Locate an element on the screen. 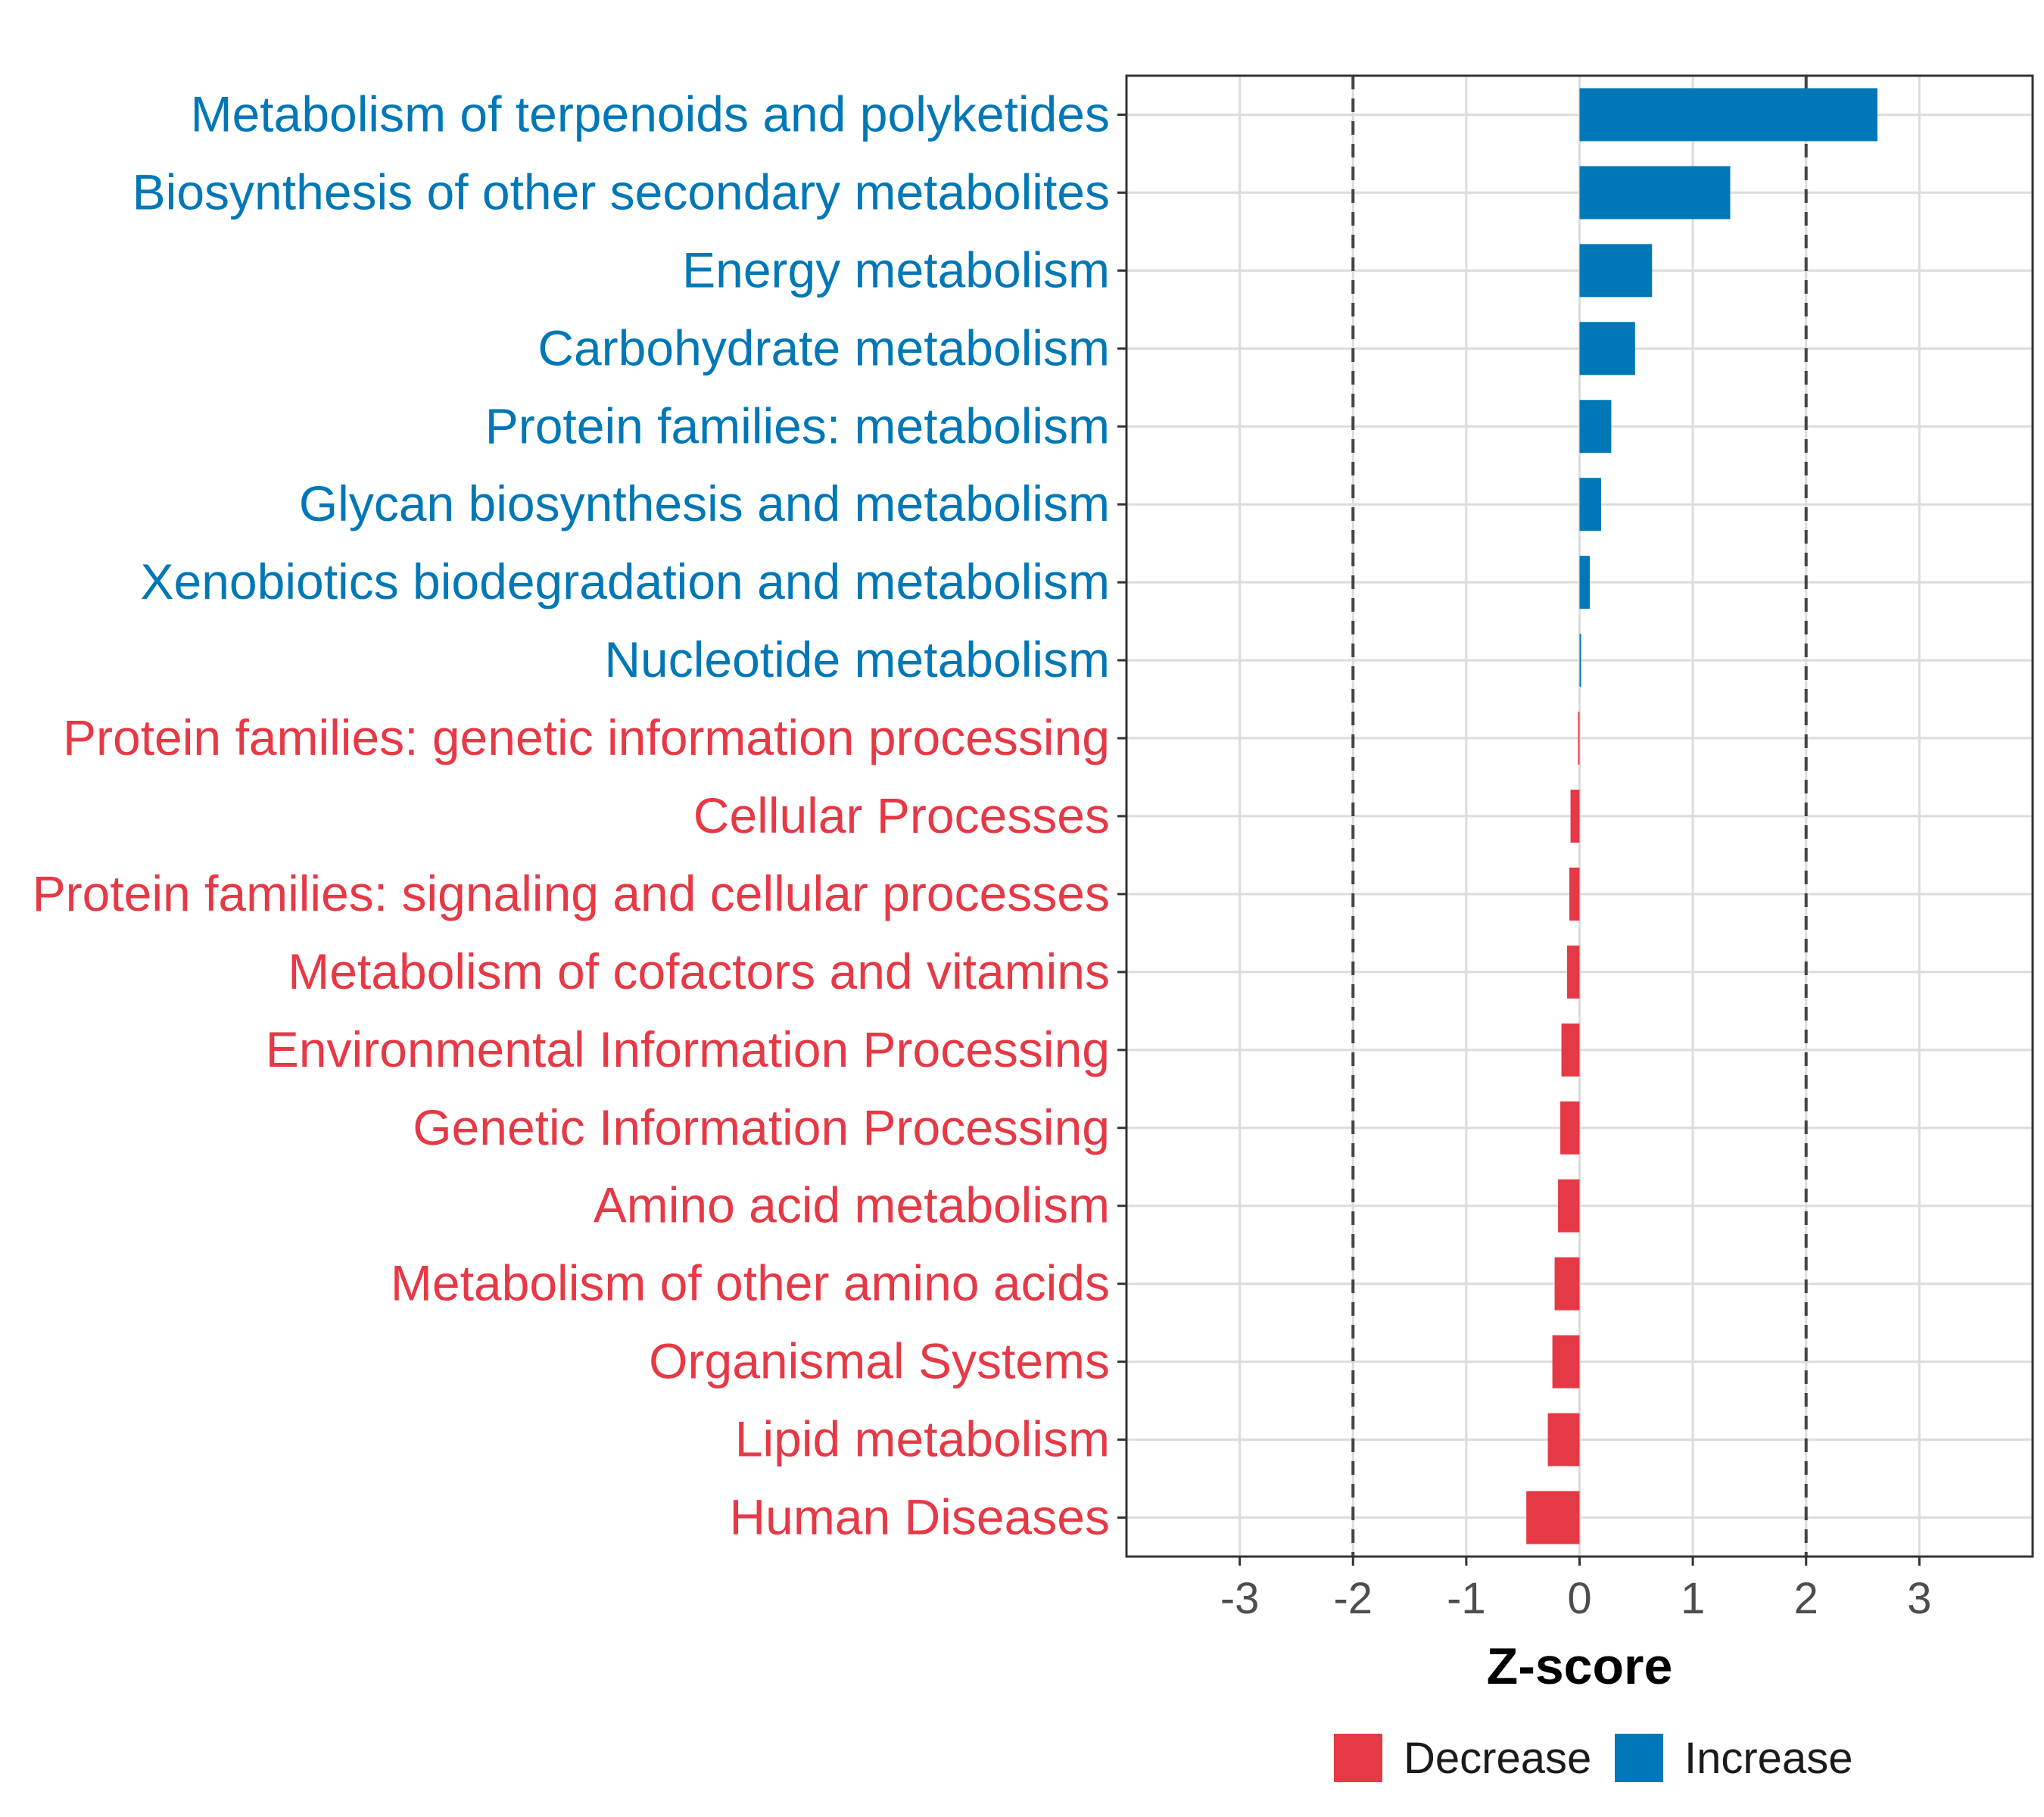 This screenshot has height=1817, width=2044. bar-cellular-processes is located at coordinates (1575, 816).